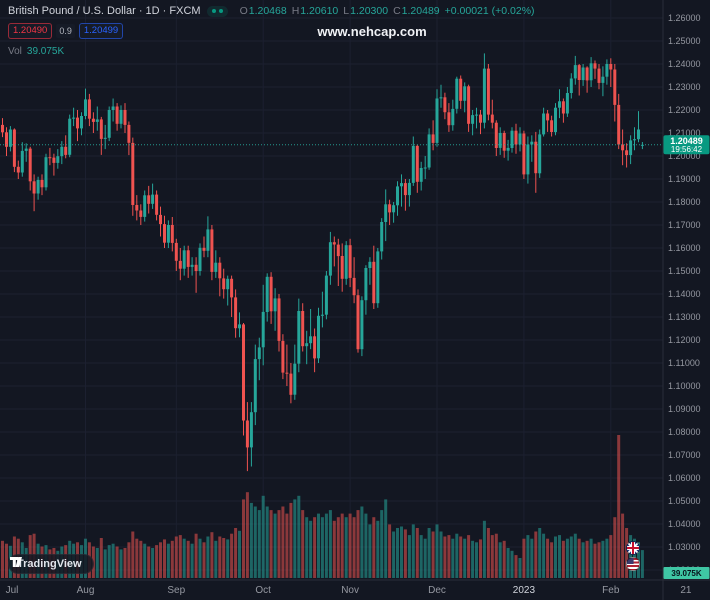 The image size is (710, 600). I want to click on svg-text: 1.26000, so click(684, 18).